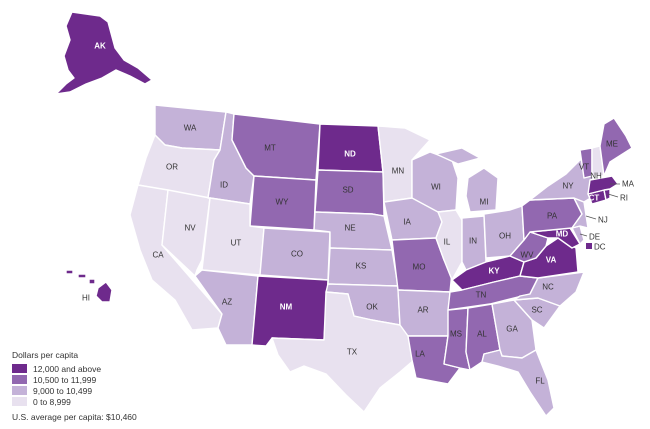  I want to click on label-ct: CT, so click(594, 198).